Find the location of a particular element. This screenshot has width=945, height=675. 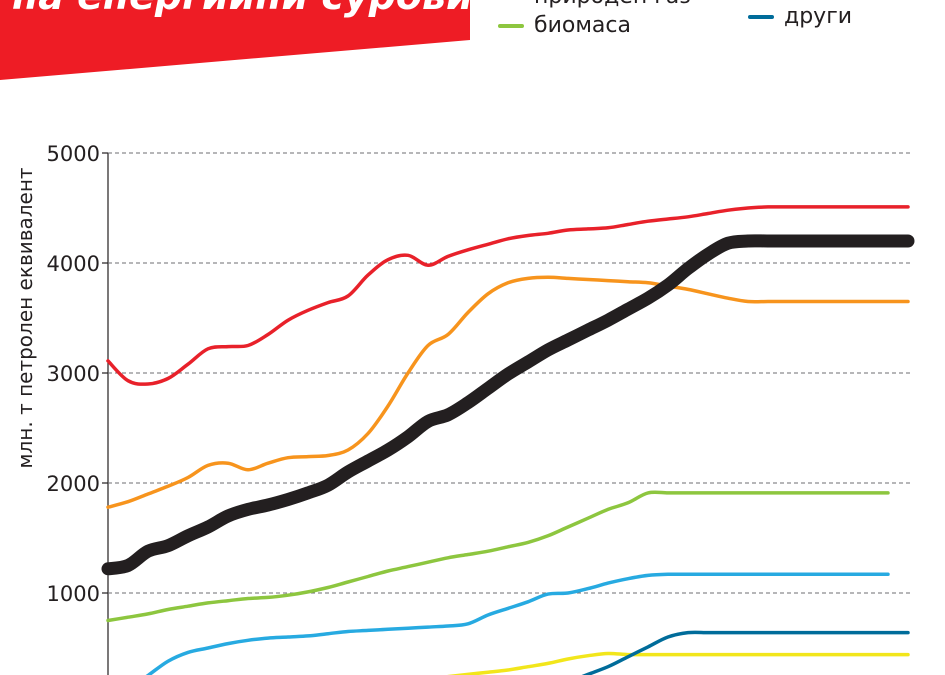

legend-item-biomass: биомаса is located at coordinates (564, 25).